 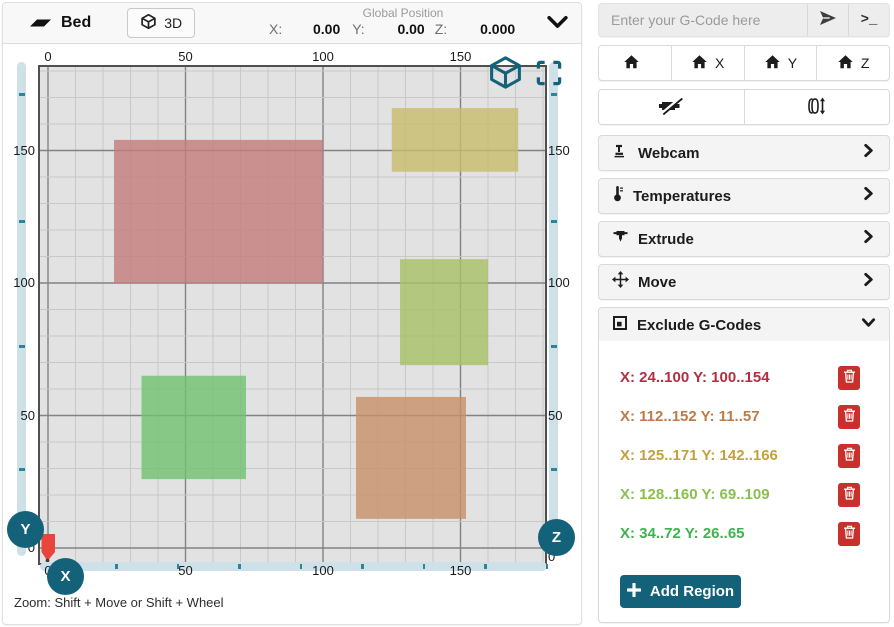 I want to click on y-axis-slider, so click(x=21, y=309).